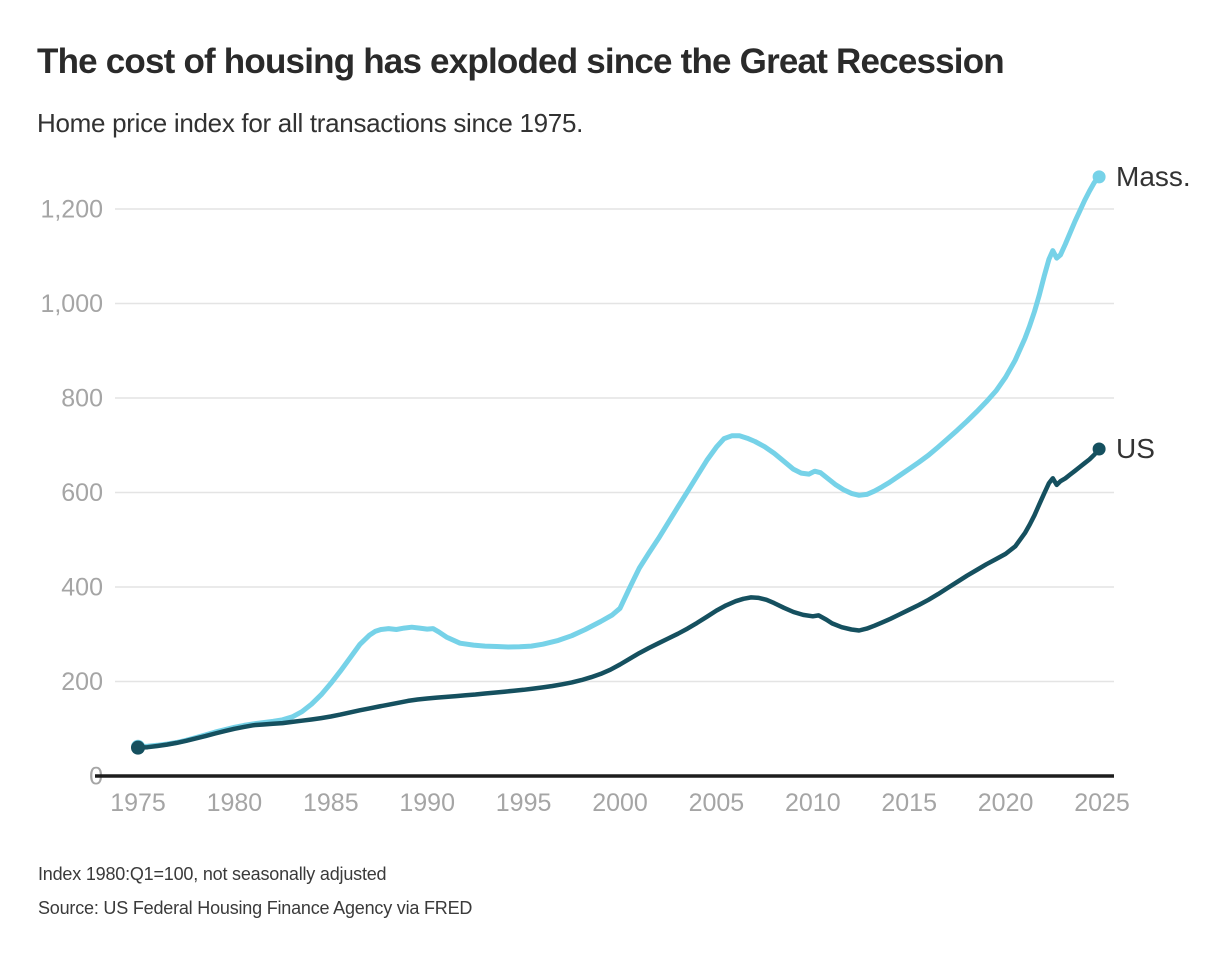 The width and height of the screenshot is (1220, 966). I want to click on x-tick-label-1985: 1985, so click(331, 803).